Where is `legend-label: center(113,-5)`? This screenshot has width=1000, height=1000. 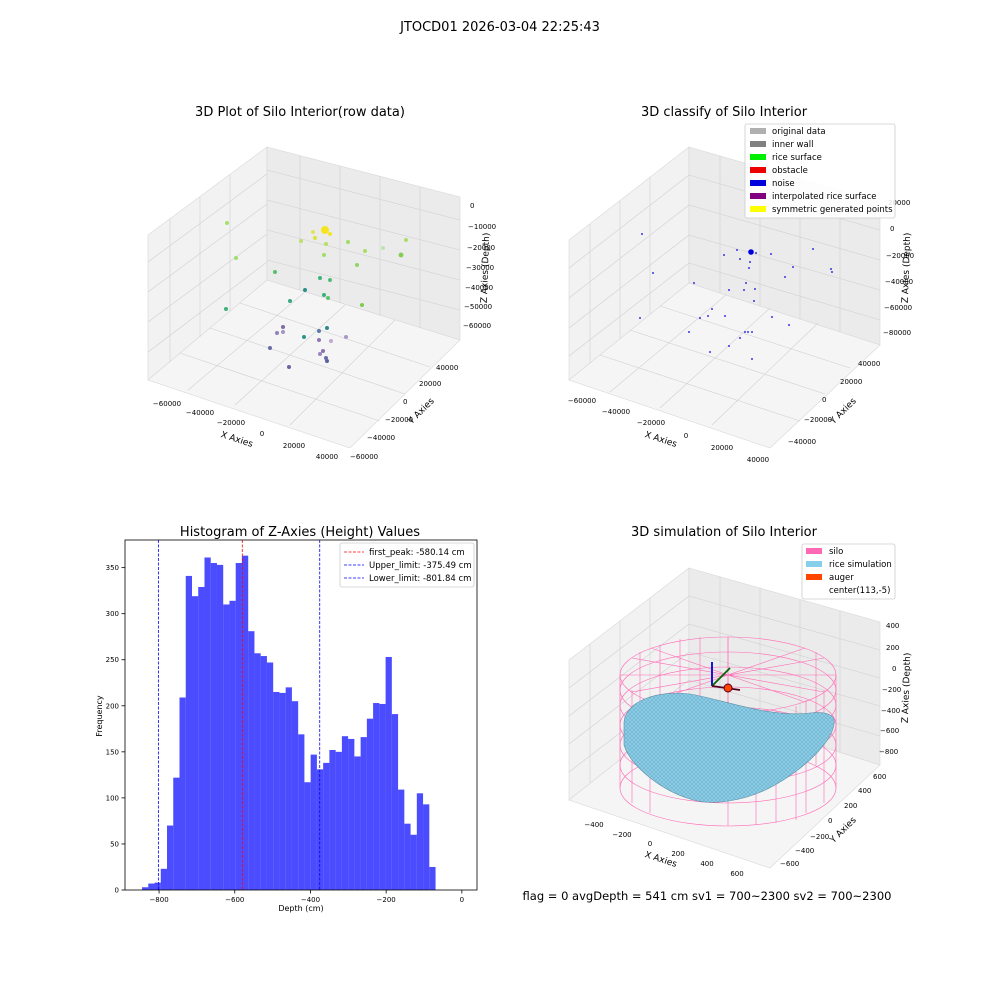 legend-label: center(113,-5) is located at coordinates (859, 591).